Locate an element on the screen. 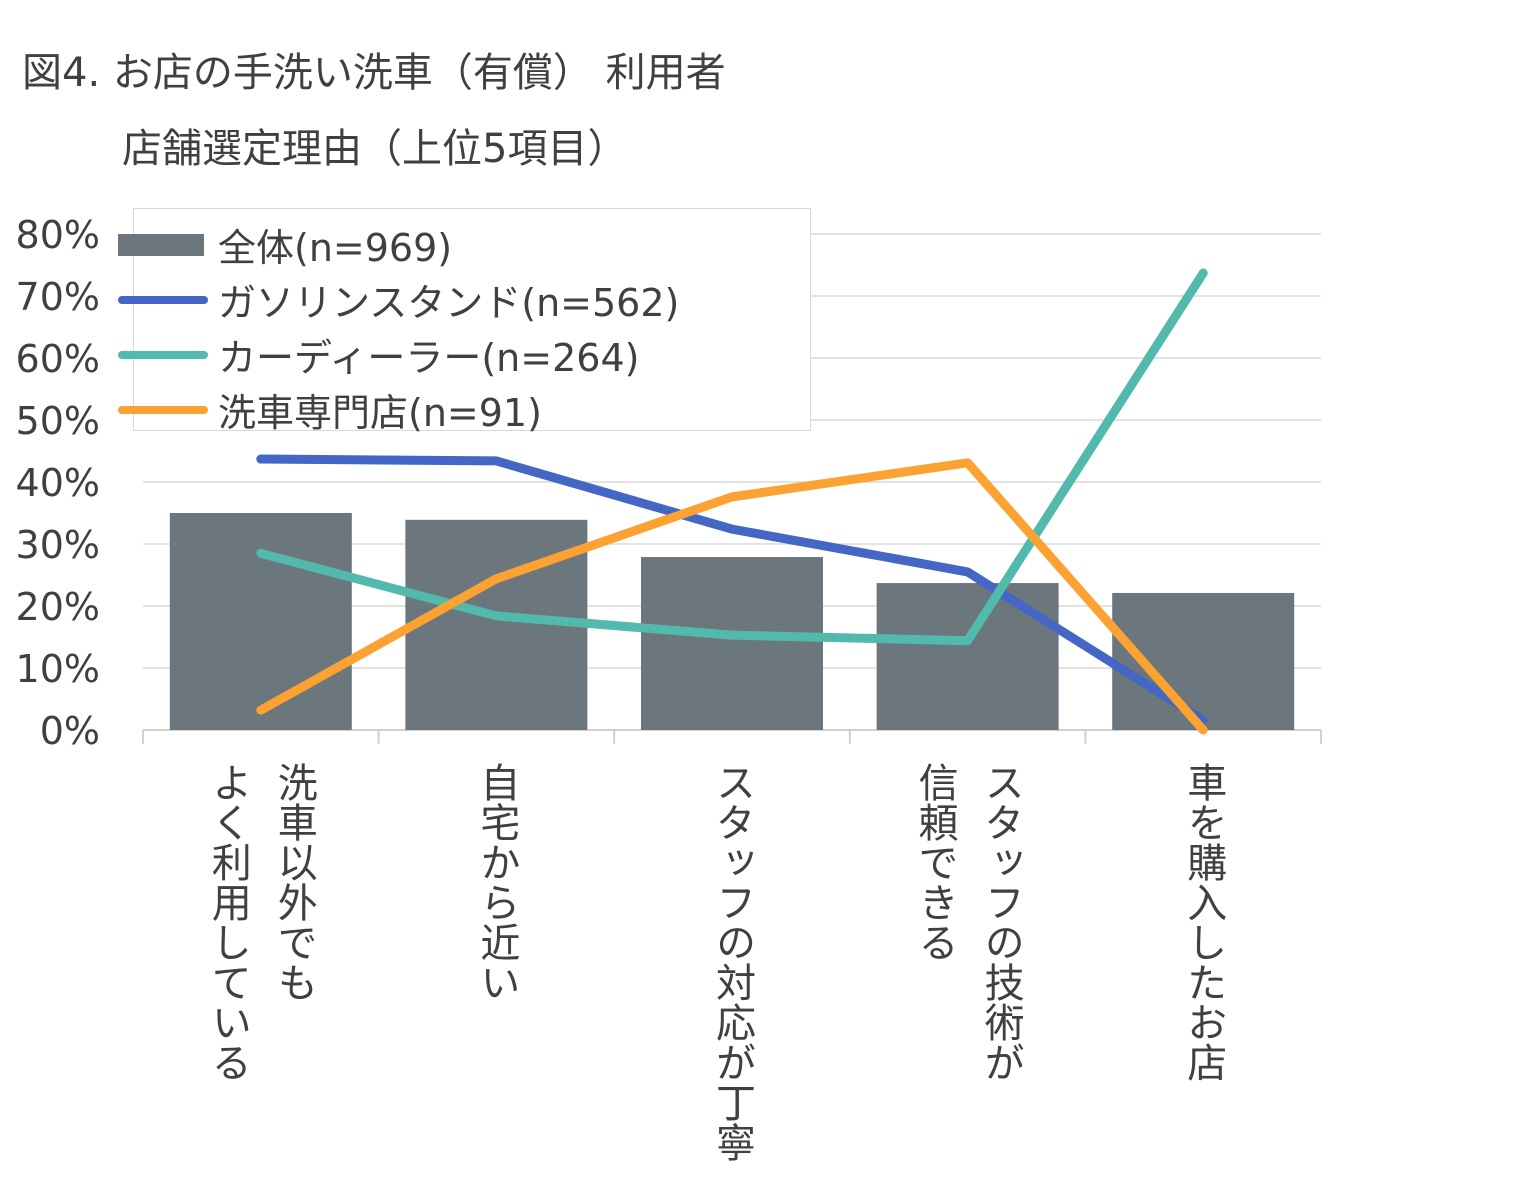  y-tick-label: 10% is located at coordinates (58, 669).